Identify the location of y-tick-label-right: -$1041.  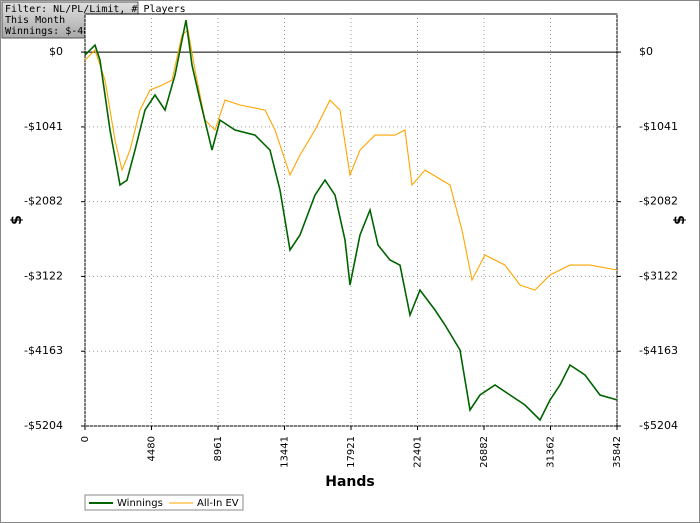
(658, 126).